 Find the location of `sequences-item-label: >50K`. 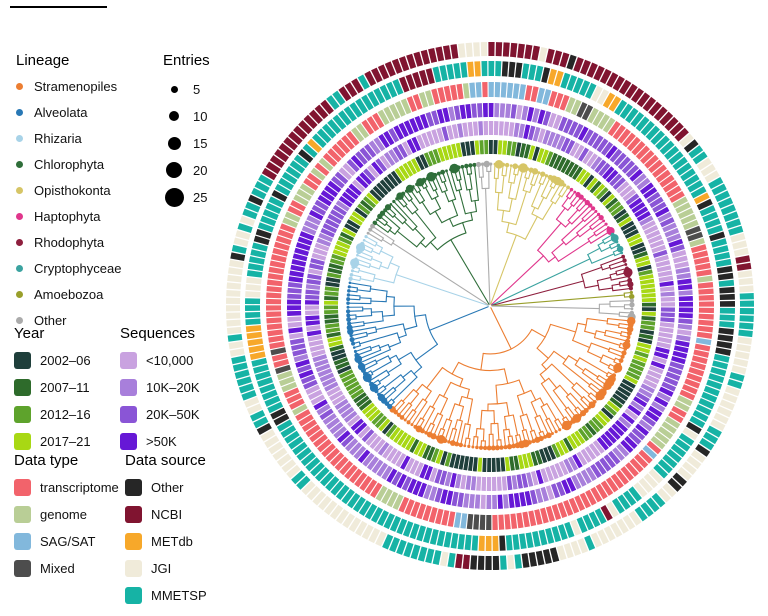

sequences-item-label: >50K is located at coordinates (161, 441).